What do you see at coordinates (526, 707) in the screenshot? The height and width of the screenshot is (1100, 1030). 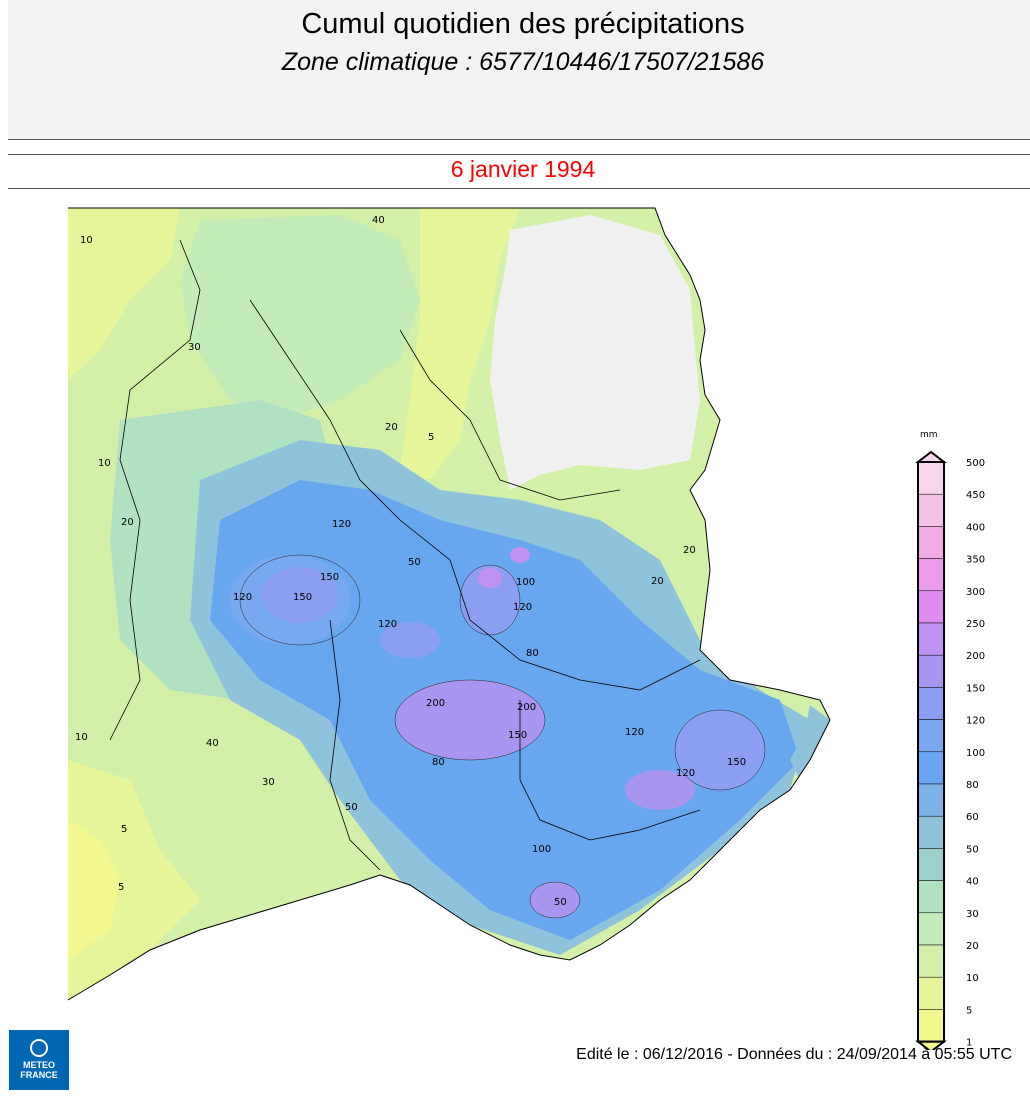 I see `contour-label: 200` at bounding box center [526, 707].